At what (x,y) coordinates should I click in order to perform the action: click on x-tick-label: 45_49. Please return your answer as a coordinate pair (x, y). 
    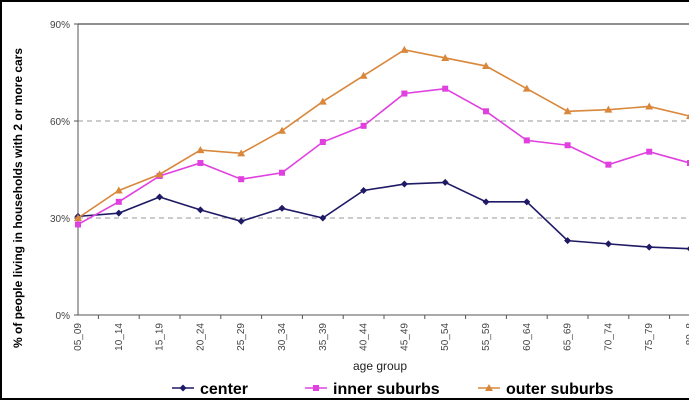
    Looking at the image, I should click on (404, 337).